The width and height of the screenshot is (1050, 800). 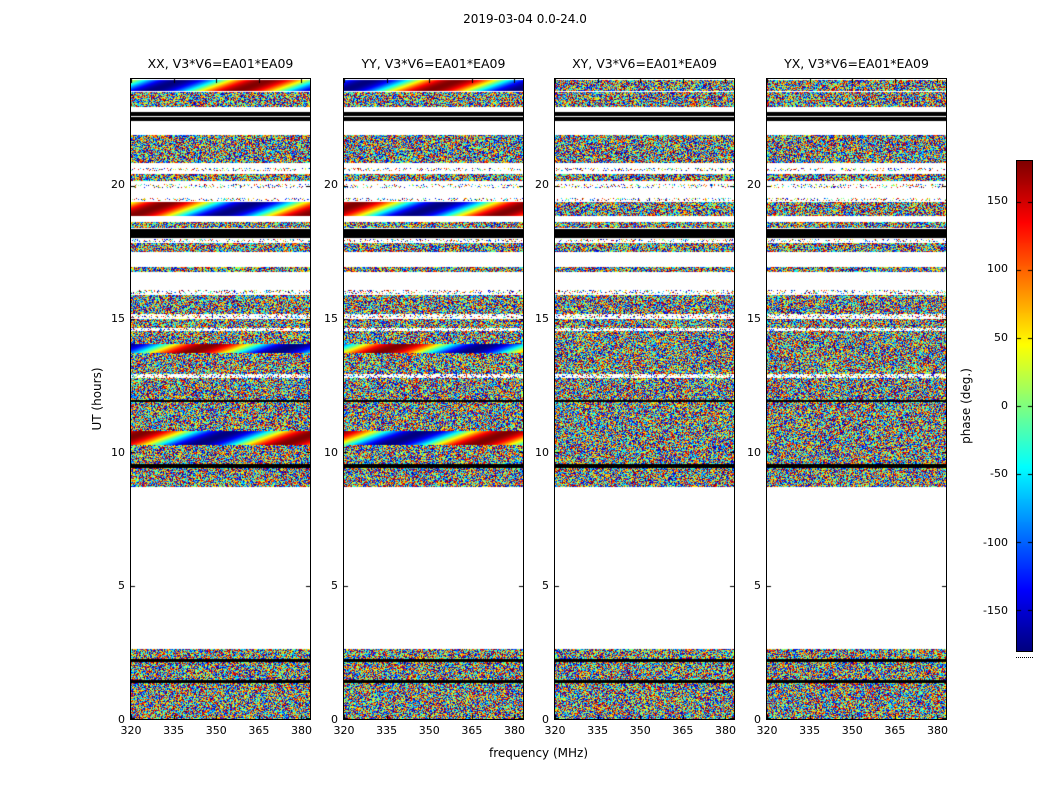 I want to click on x-axis-label: frequency (MHz), so click(x=538, y=753).